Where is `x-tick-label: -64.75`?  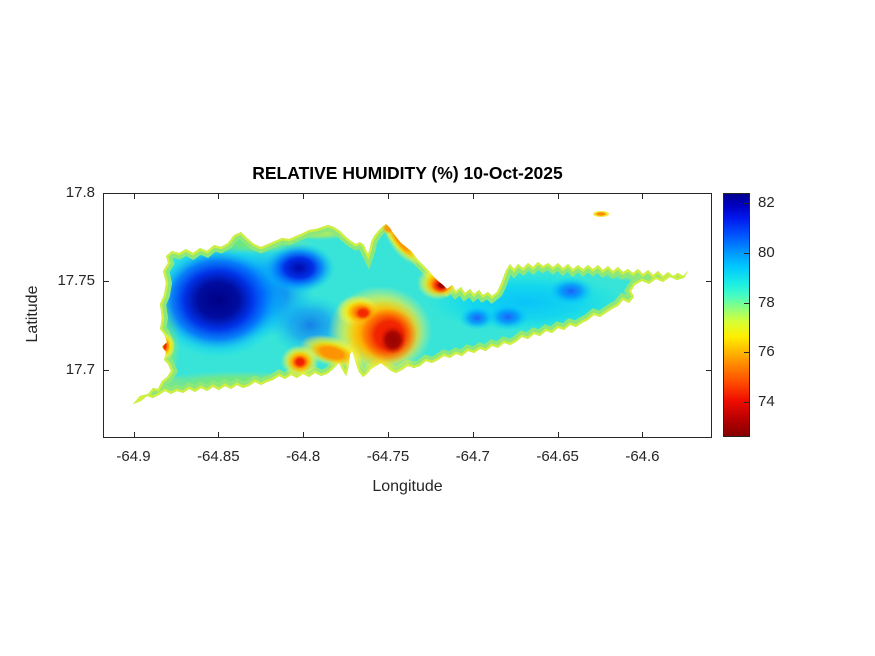
x-tick-label: -64.75 is located at coordinates (388, 456).